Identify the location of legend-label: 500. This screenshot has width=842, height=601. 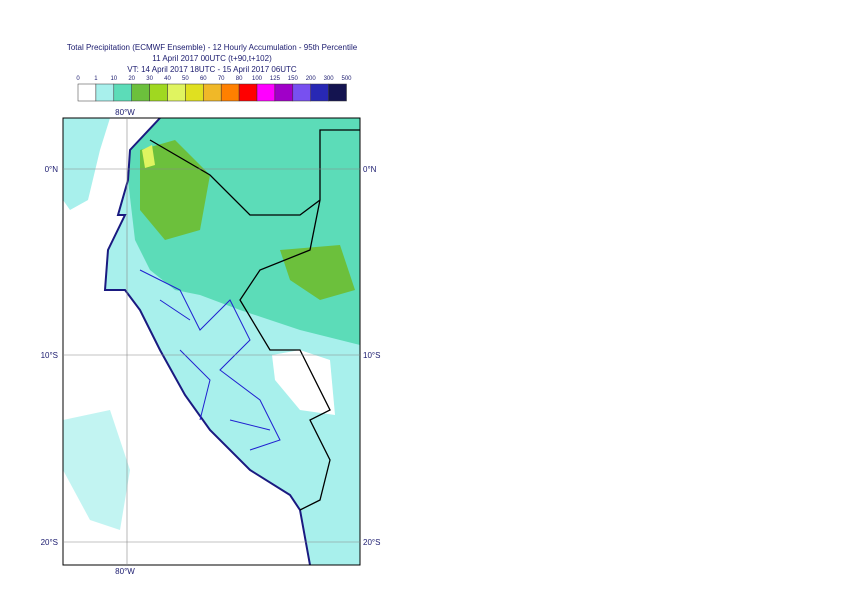
(346, 79).